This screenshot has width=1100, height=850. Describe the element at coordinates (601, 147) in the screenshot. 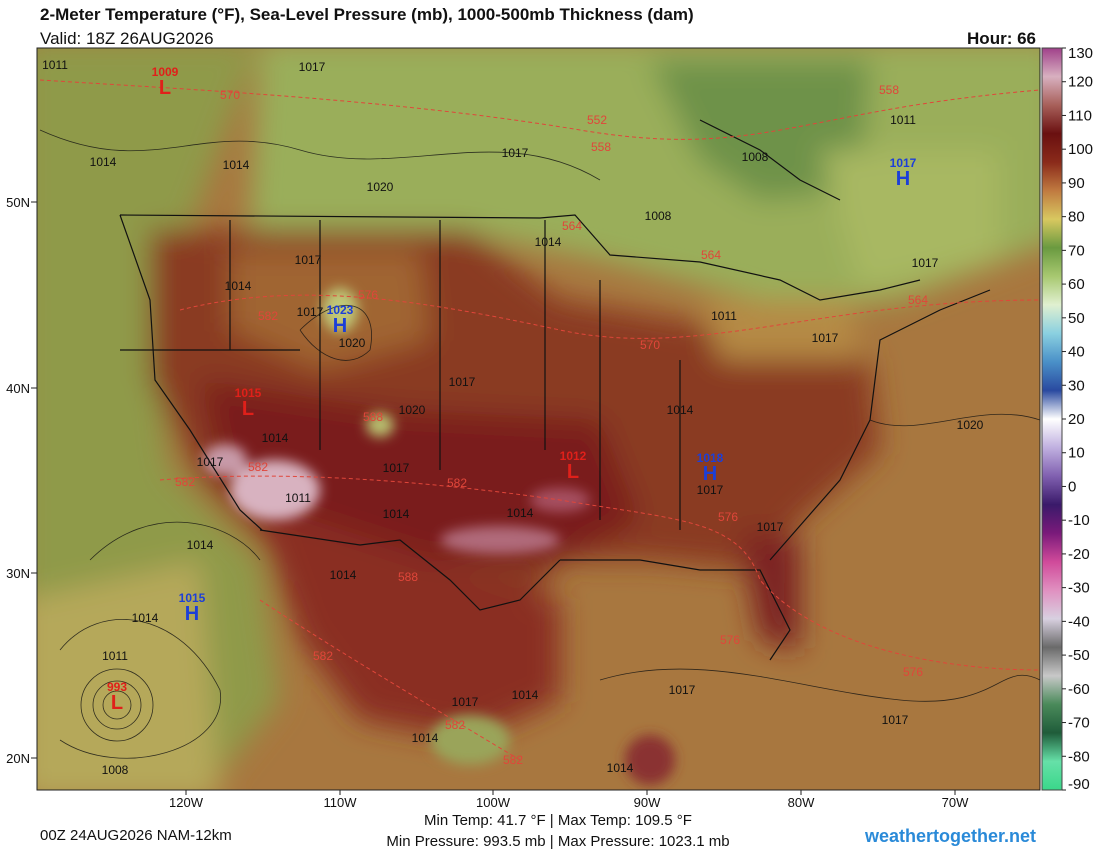

I see `thickness-label: 558` at that location.